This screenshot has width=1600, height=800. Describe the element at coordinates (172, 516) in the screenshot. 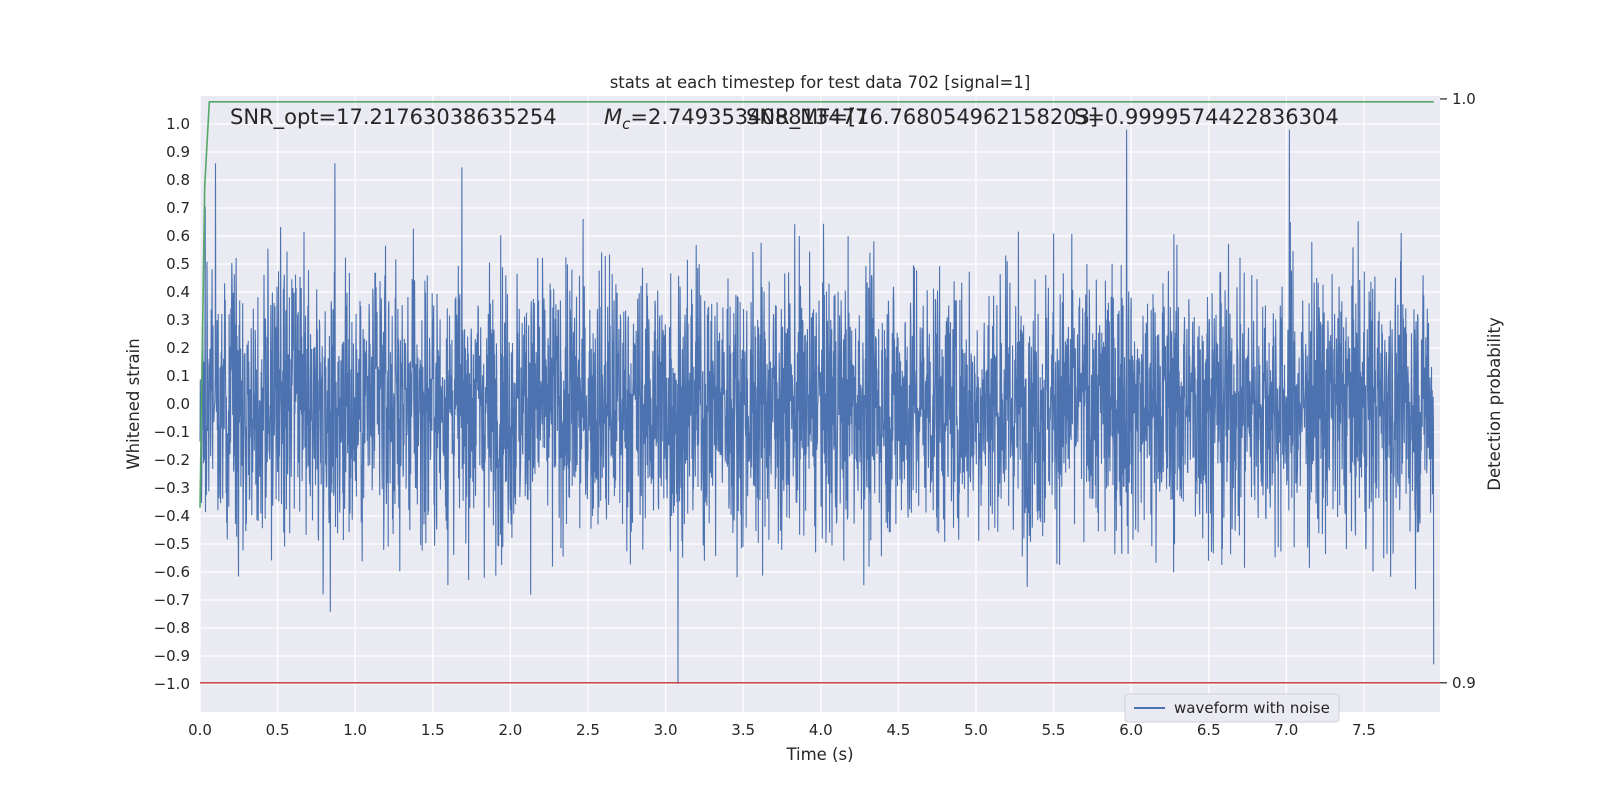

I see `y-tick-label: −0.4` at that location.